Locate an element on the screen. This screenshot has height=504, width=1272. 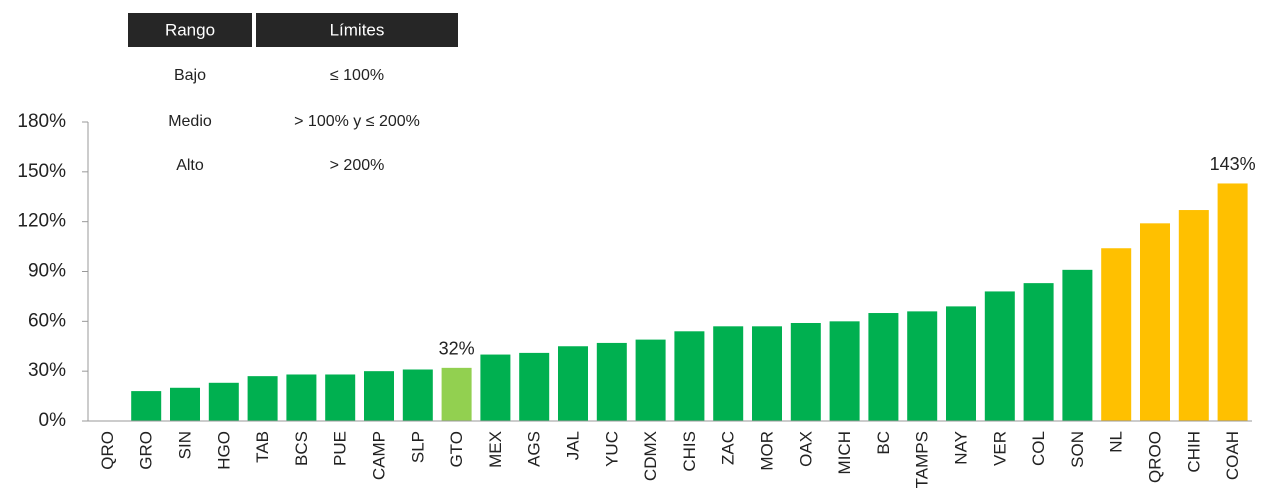
y-tick-label: 120% is located at coordinates (41, 221).